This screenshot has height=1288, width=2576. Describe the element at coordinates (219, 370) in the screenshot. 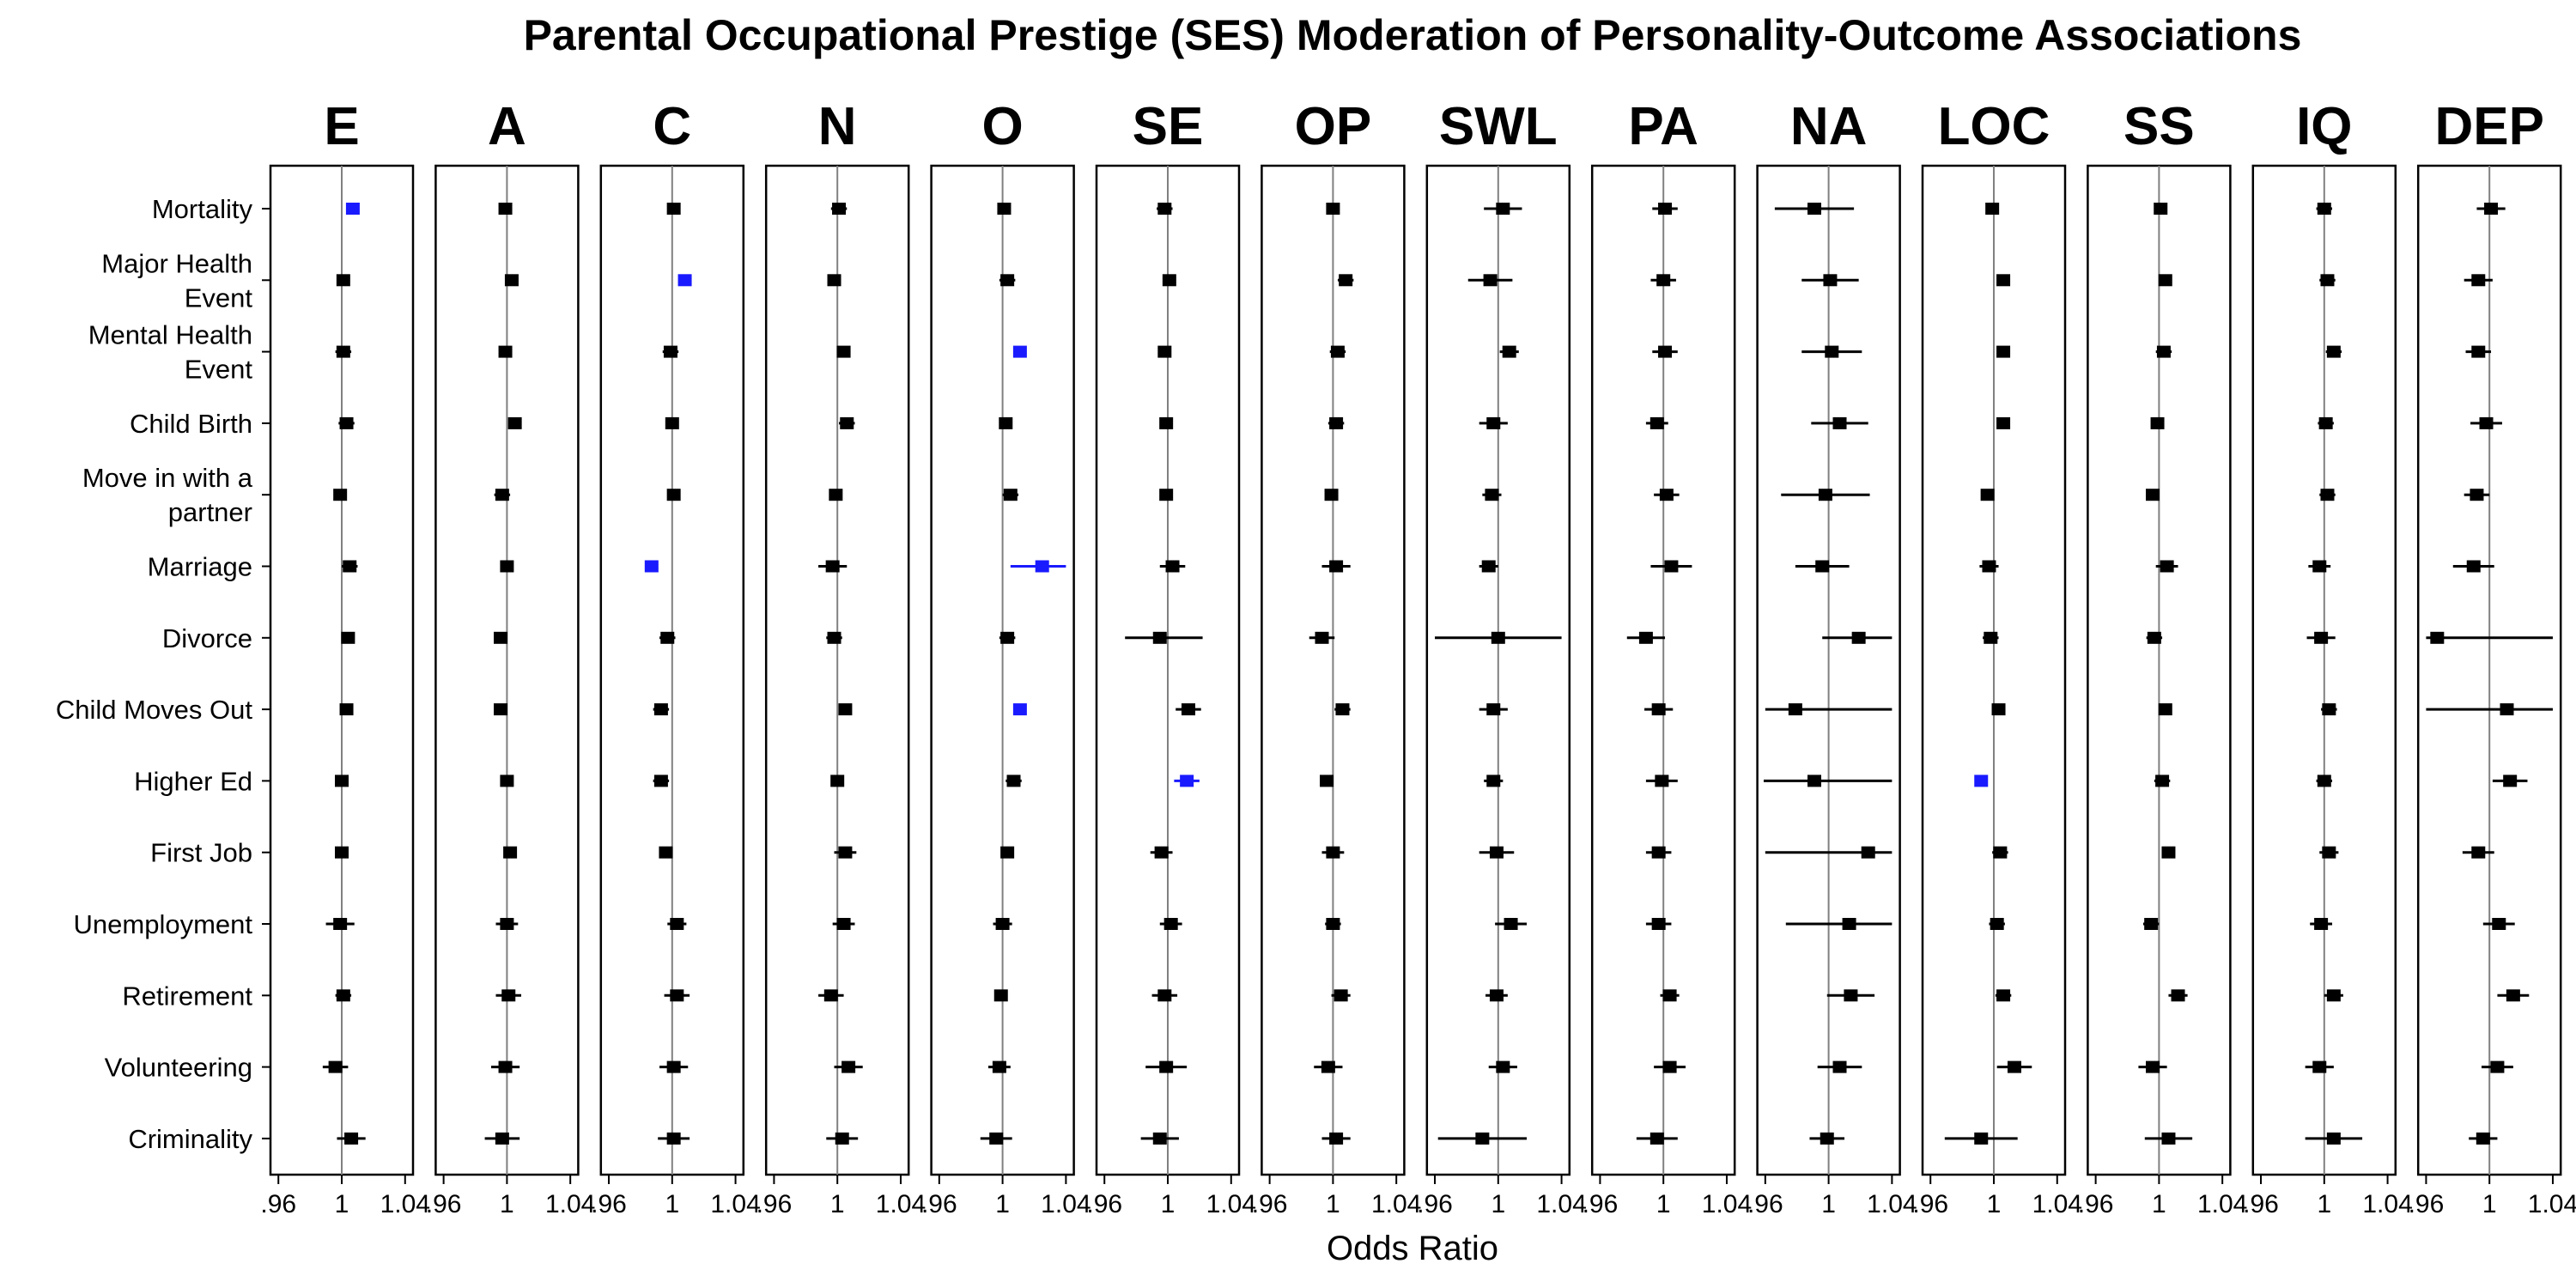

I see `row-label: Event` at that location.